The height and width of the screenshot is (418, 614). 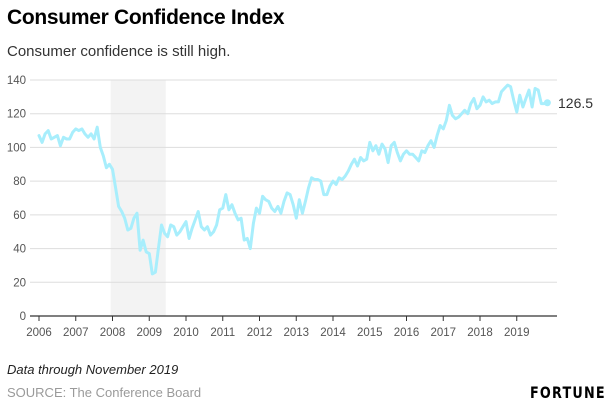 What do you see at coordinates (23, 317) in the screenshot?
I see `y-tick-label: 0` at bounding box center [23, 317].